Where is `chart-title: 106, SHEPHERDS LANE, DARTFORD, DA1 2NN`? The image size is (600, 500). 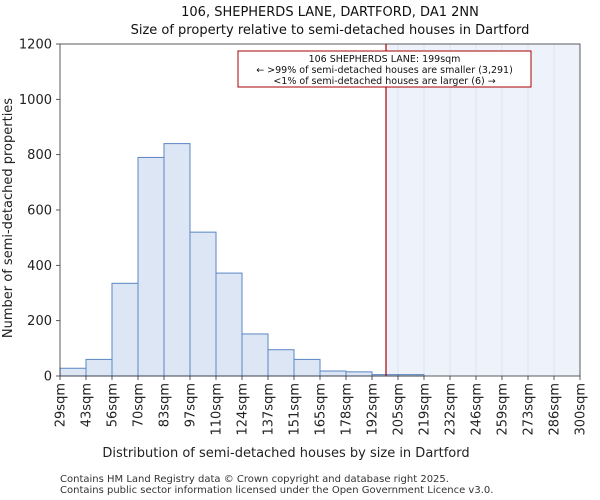 chart-title: 106, SHEPHERDS LANE, DARTFORD, DA1 2NN is located at coordinates (330, 12).